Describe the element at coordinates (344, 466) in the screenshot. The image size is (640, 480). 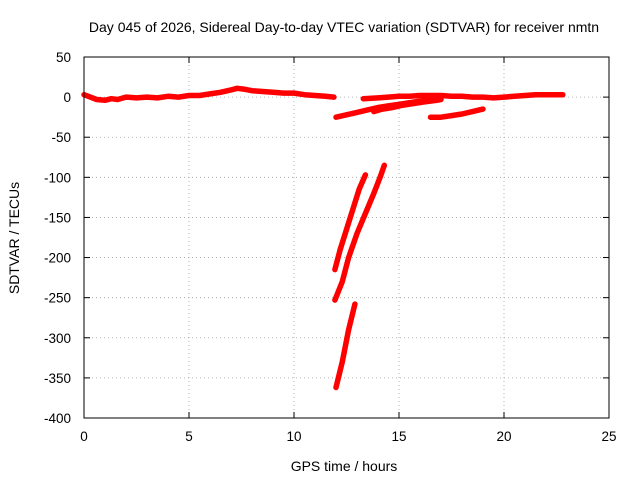
I see `x-axis-label: GPS time / hours` at that location.